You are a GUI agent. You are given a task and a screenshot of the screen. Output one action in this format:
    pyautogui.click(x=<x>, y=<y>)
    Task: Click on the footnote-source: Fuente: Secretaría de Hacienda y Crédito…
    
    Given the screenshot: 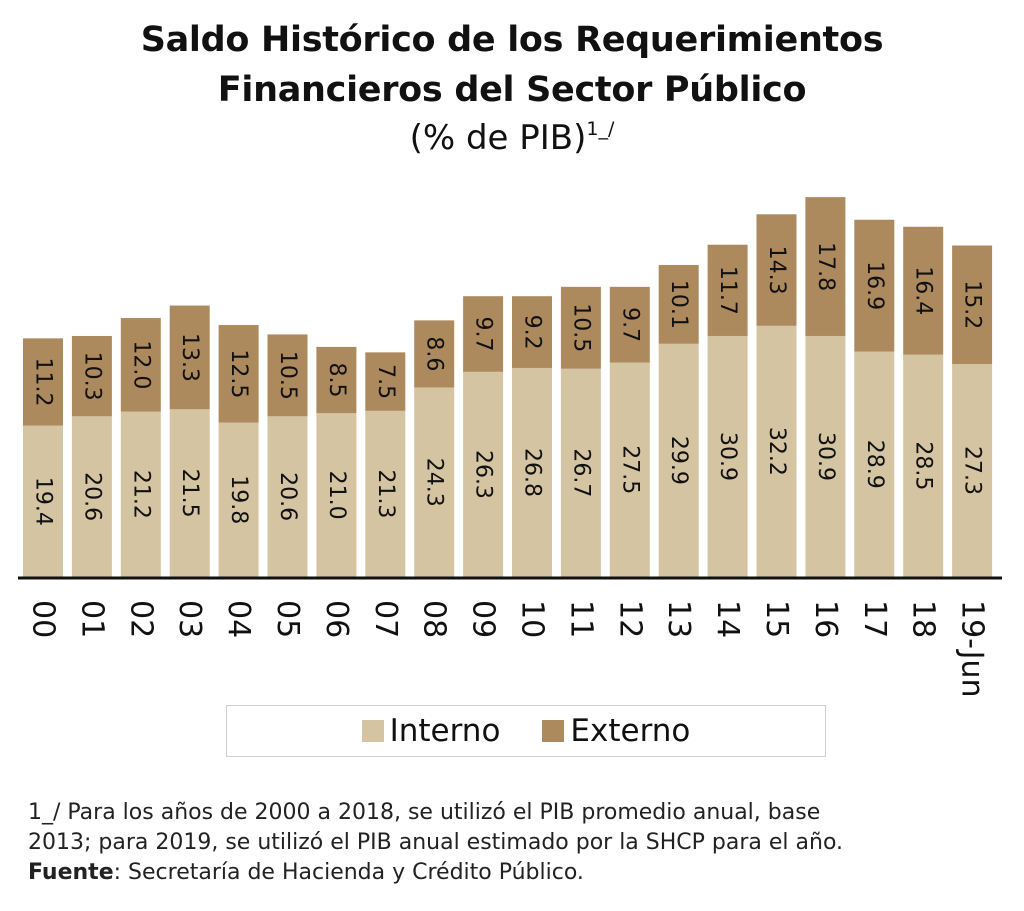 What is the action you would take?
    pyautogui.click(x=518, y=873)
    